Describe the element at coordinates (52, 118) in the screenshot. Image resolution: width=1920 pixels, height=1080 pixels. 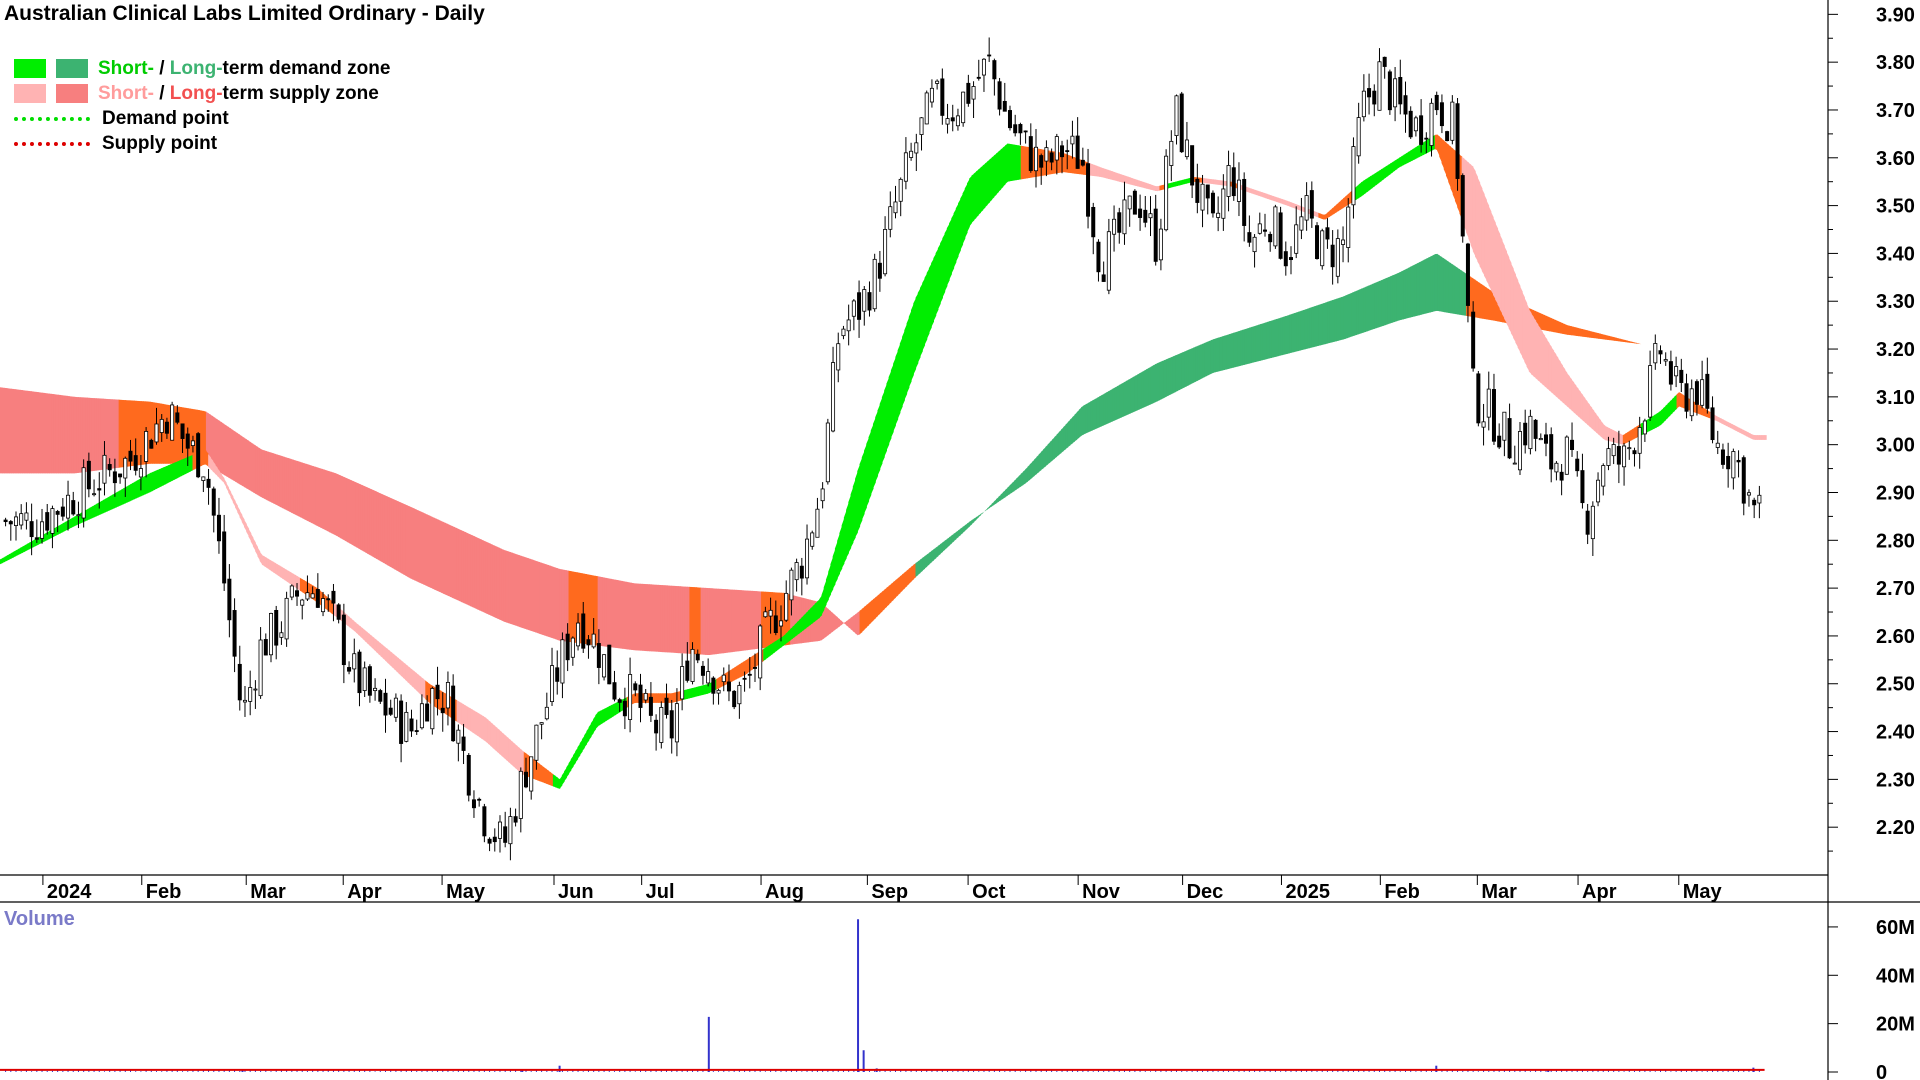
I see `demand-point-swatch` at that location.